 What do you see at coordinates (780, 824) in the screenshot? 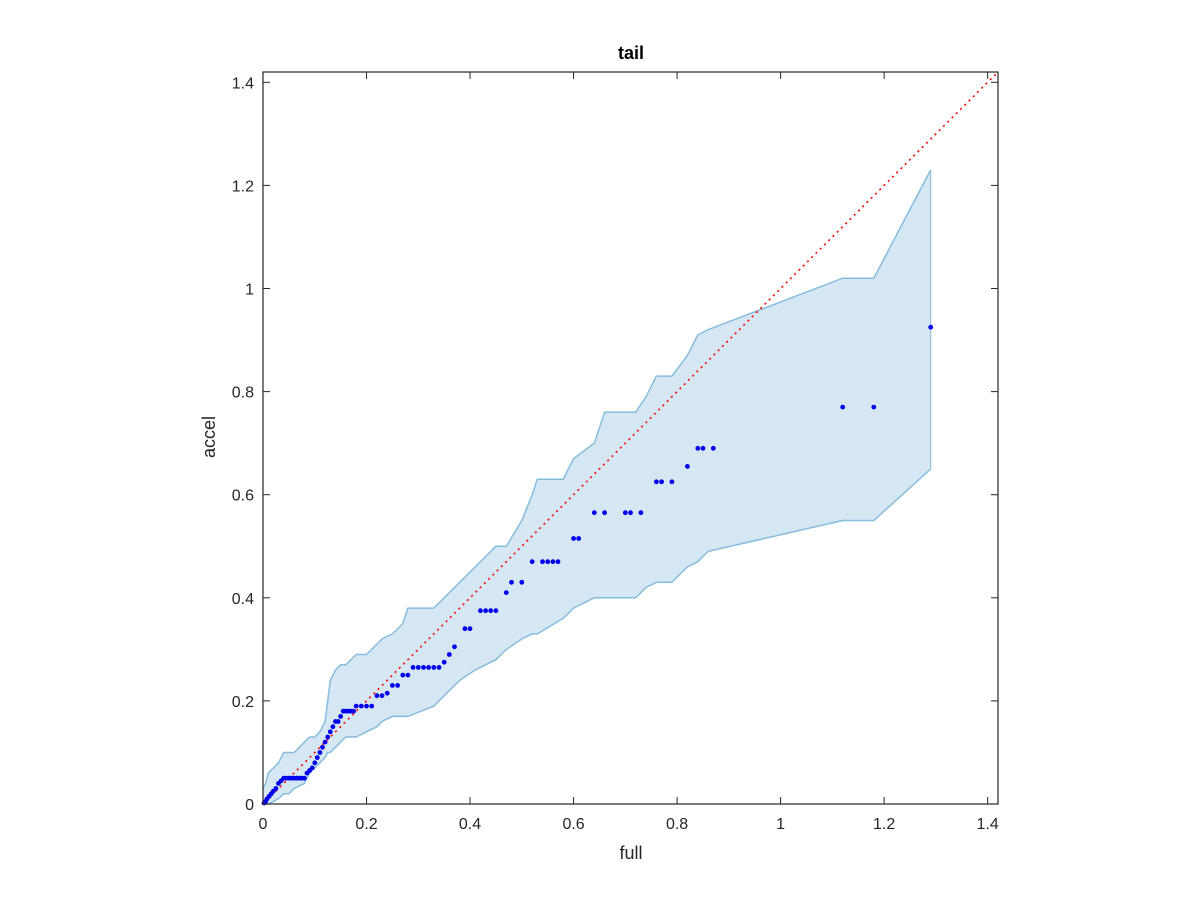
I see `x-tick-label: 1` at bounding box center [780, 824].